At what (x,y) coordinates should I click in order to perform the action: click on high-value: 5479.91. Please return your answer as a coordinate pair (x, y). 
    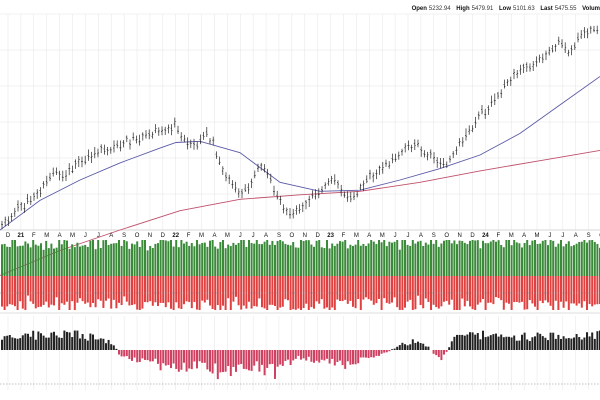
    Looking at the image, I should click on (482, 9).